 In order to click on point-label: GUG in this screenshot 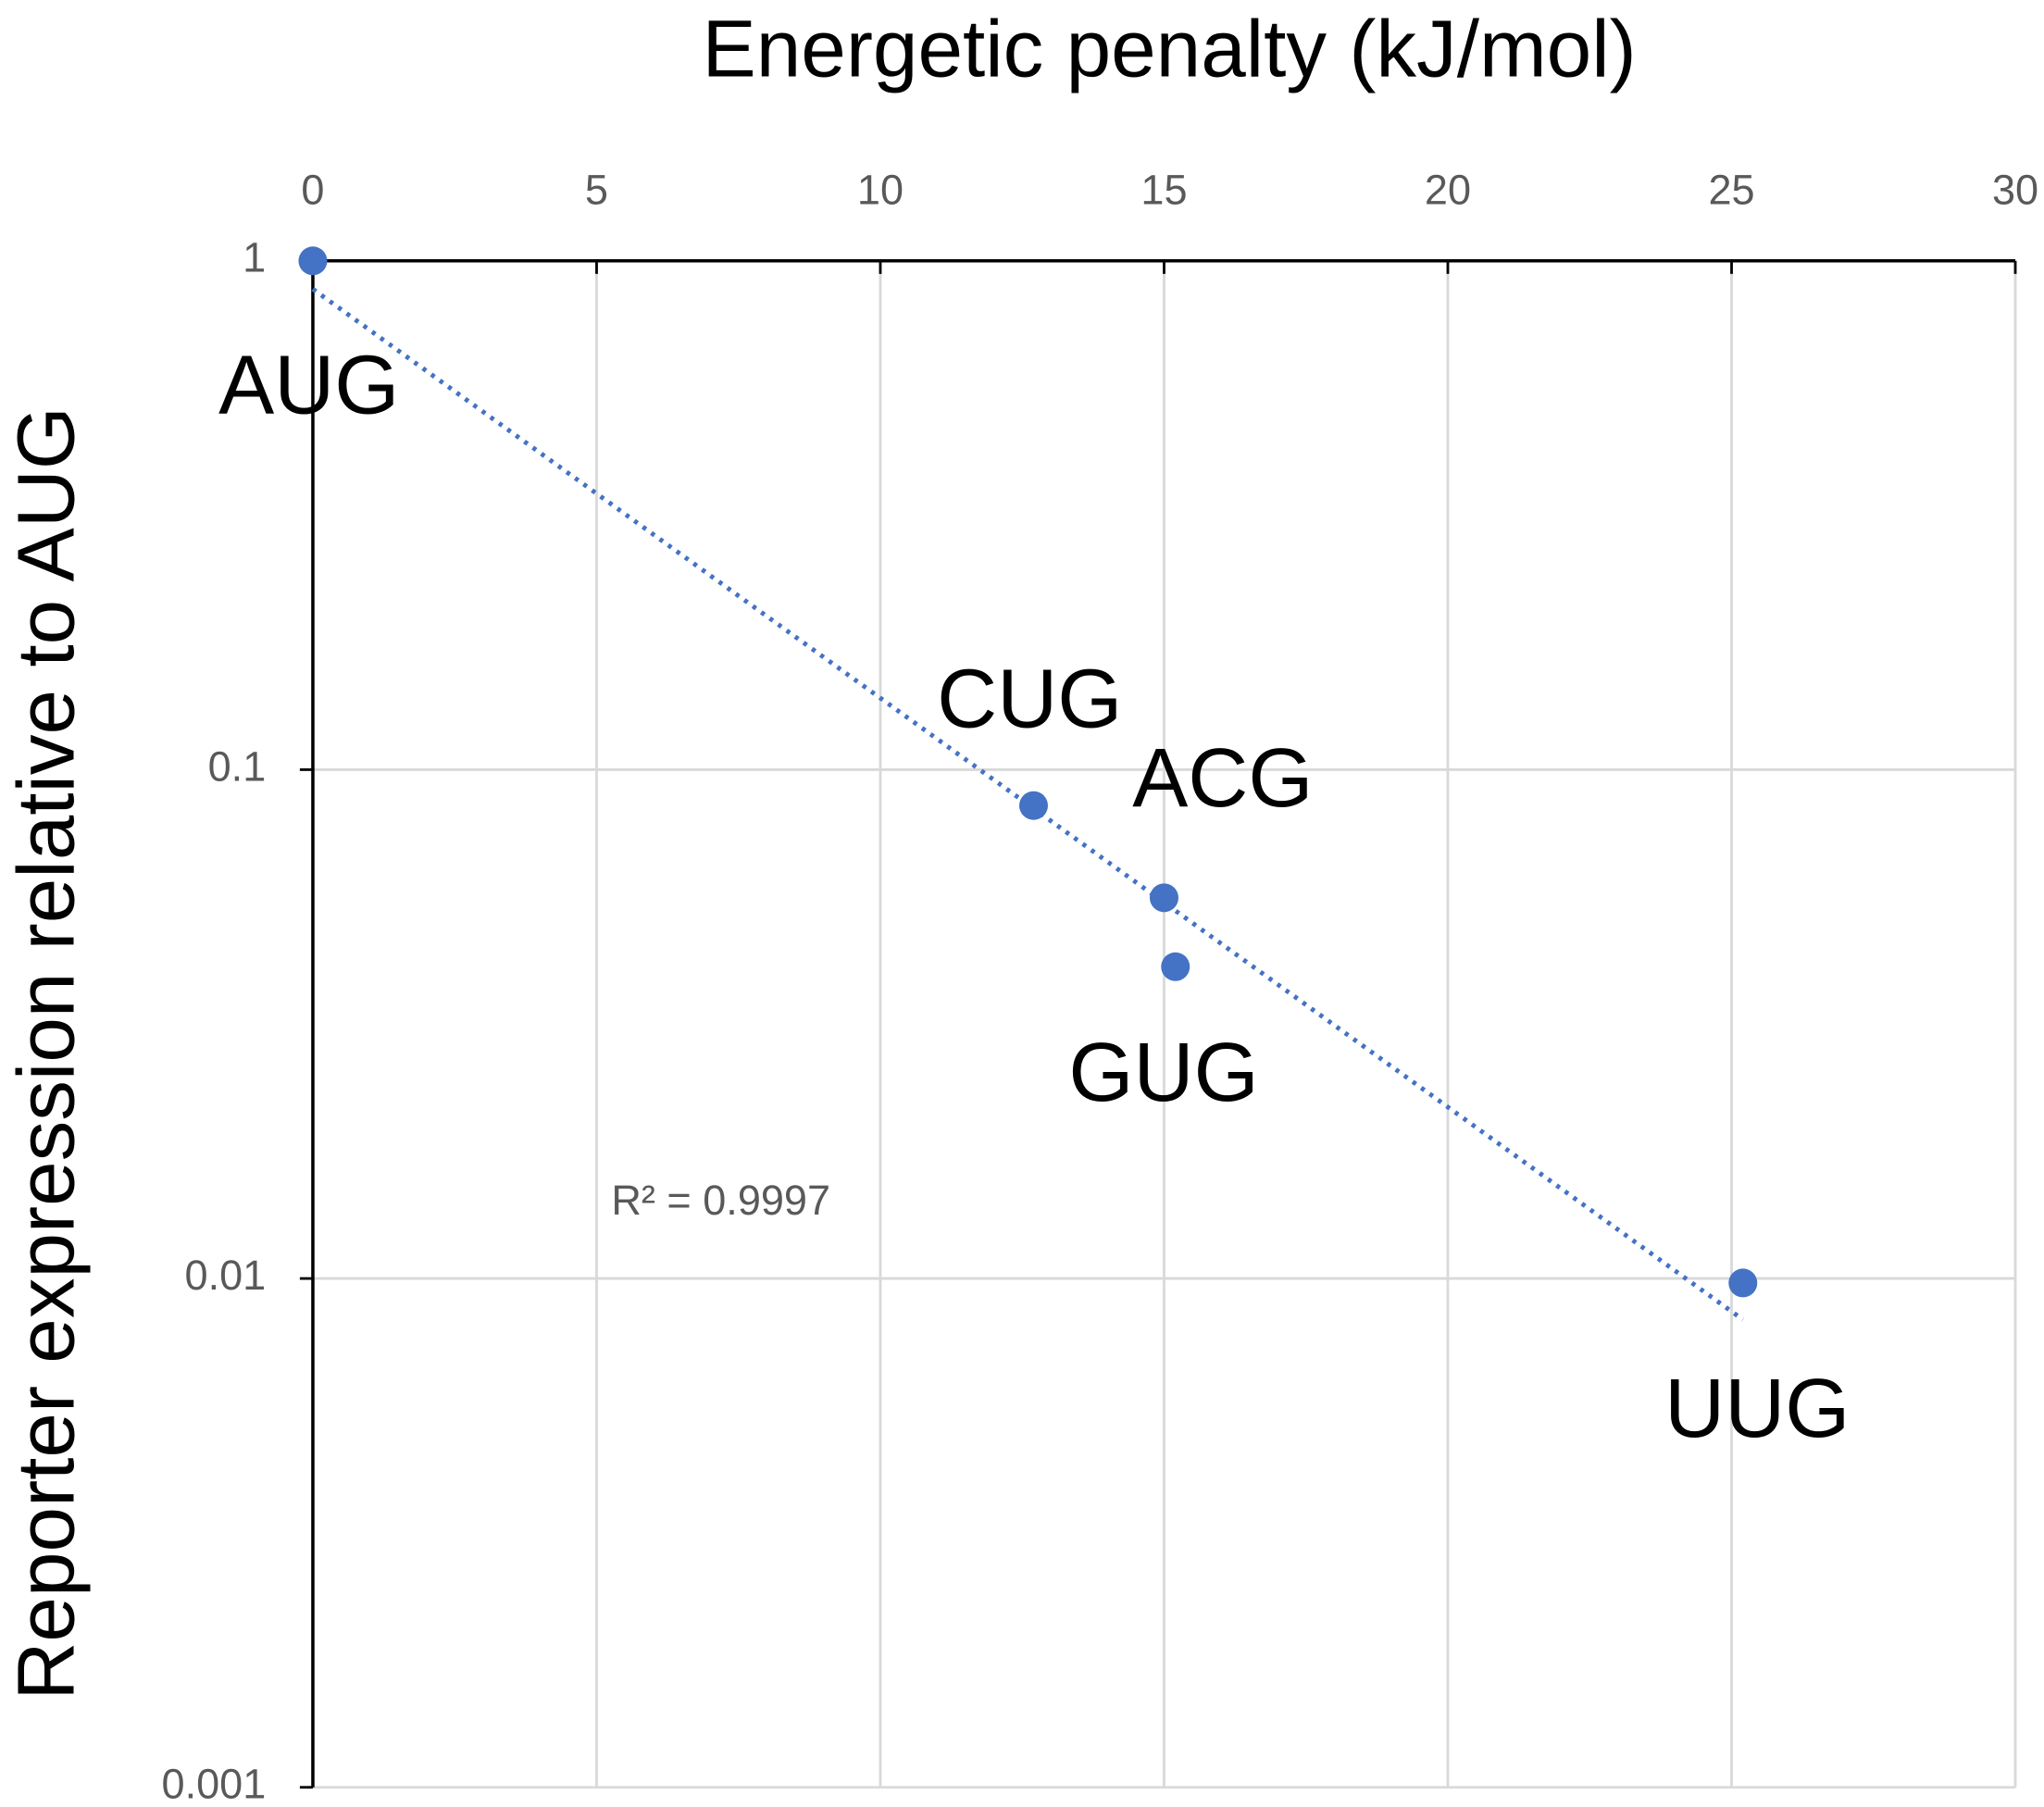, I will do `click(1163, 1072)`.